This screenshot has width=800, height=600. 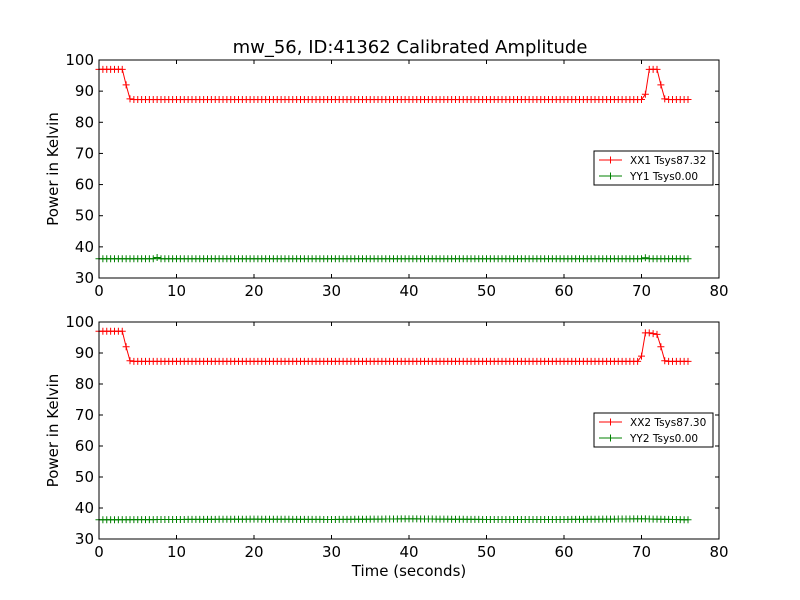 What do you see at coordinates (668, 161) in the screenshot?
I see `legend-label: XX1 Tsys87.32` at bounding box center [668, 161].